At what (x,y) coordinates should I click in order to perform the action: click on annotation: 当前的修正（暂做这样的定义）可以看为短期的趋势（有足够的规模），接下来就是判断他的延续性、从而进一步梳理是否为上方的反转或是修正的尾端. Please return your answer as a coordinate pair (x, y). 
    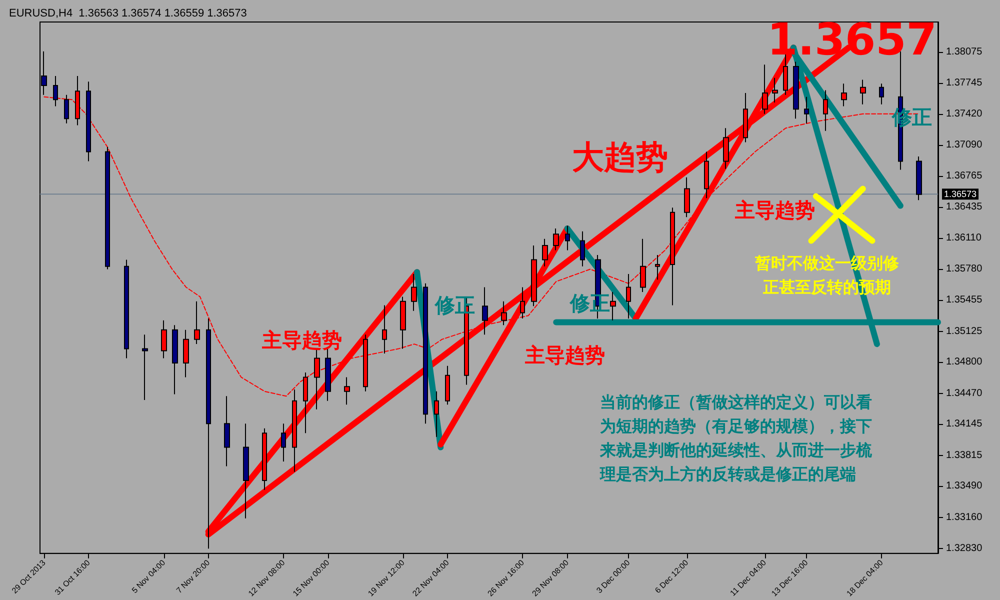
    Looking at the image, I should click on (736, 438).